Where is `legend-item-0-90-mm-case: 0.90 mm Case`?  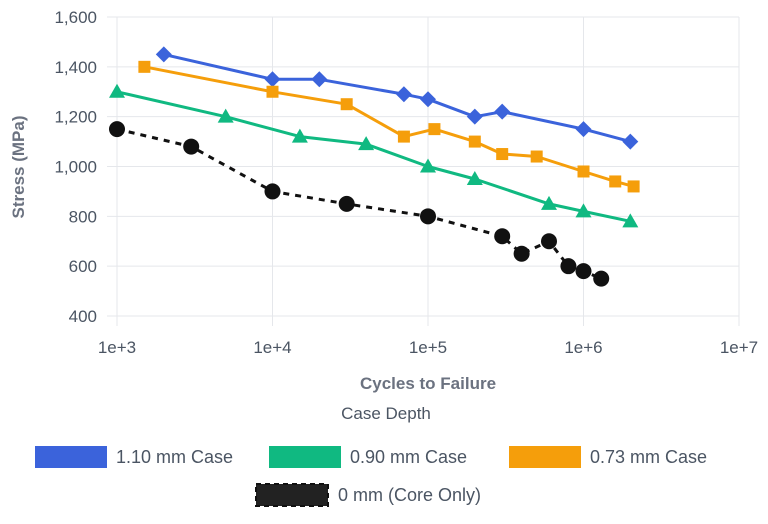
legend-item-0-90-mm-case: 0.90 mm Case is located at coordinates (368, 457).